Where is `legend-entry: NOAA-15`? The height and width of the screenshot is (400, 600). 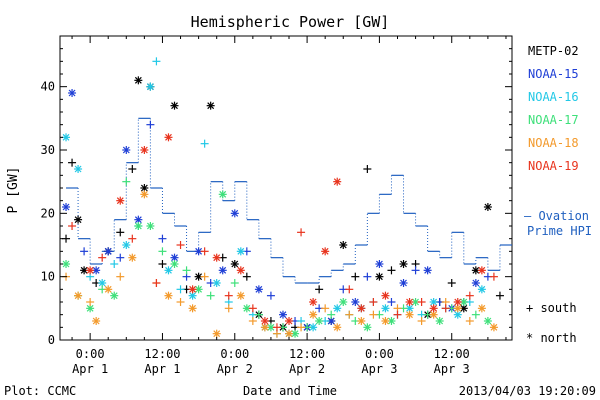 legend-entry: NOAA-15 is located at coordinates (553, 74).